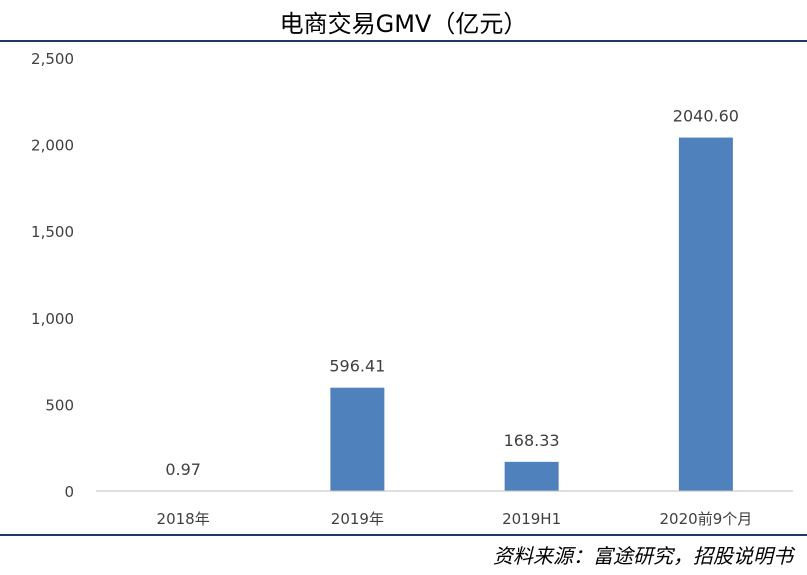 The width and height of the screenshot is (807, 575). I want to click on x-tick-label: 2019H1, so click(531, 519).